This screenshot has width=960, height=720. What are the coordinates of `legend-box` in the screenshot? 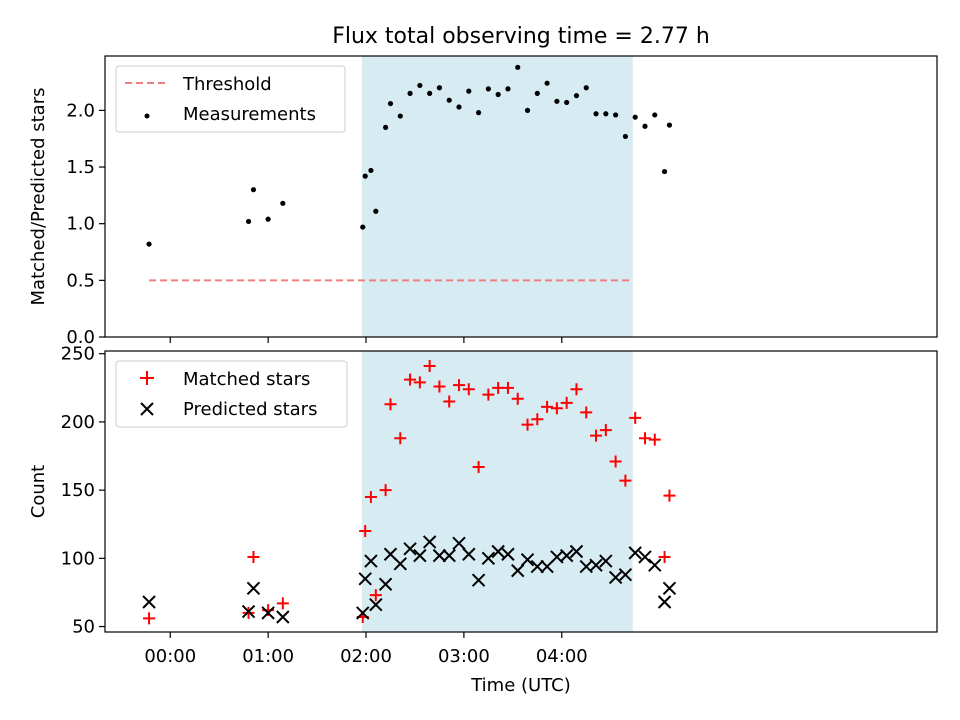 It's located at (231, 394).